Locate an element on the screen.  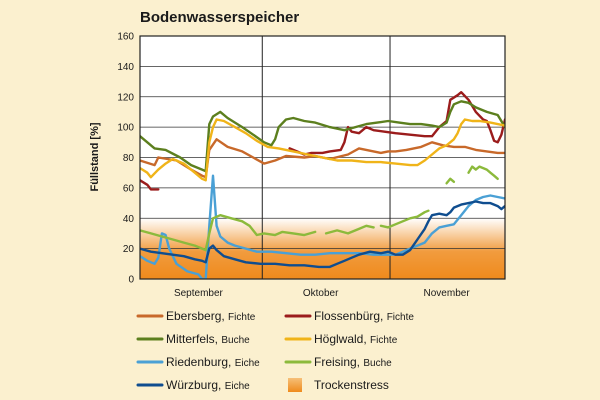
legend-label-1: Flossenbürg, Fichte is located at coordinates (364, 316).